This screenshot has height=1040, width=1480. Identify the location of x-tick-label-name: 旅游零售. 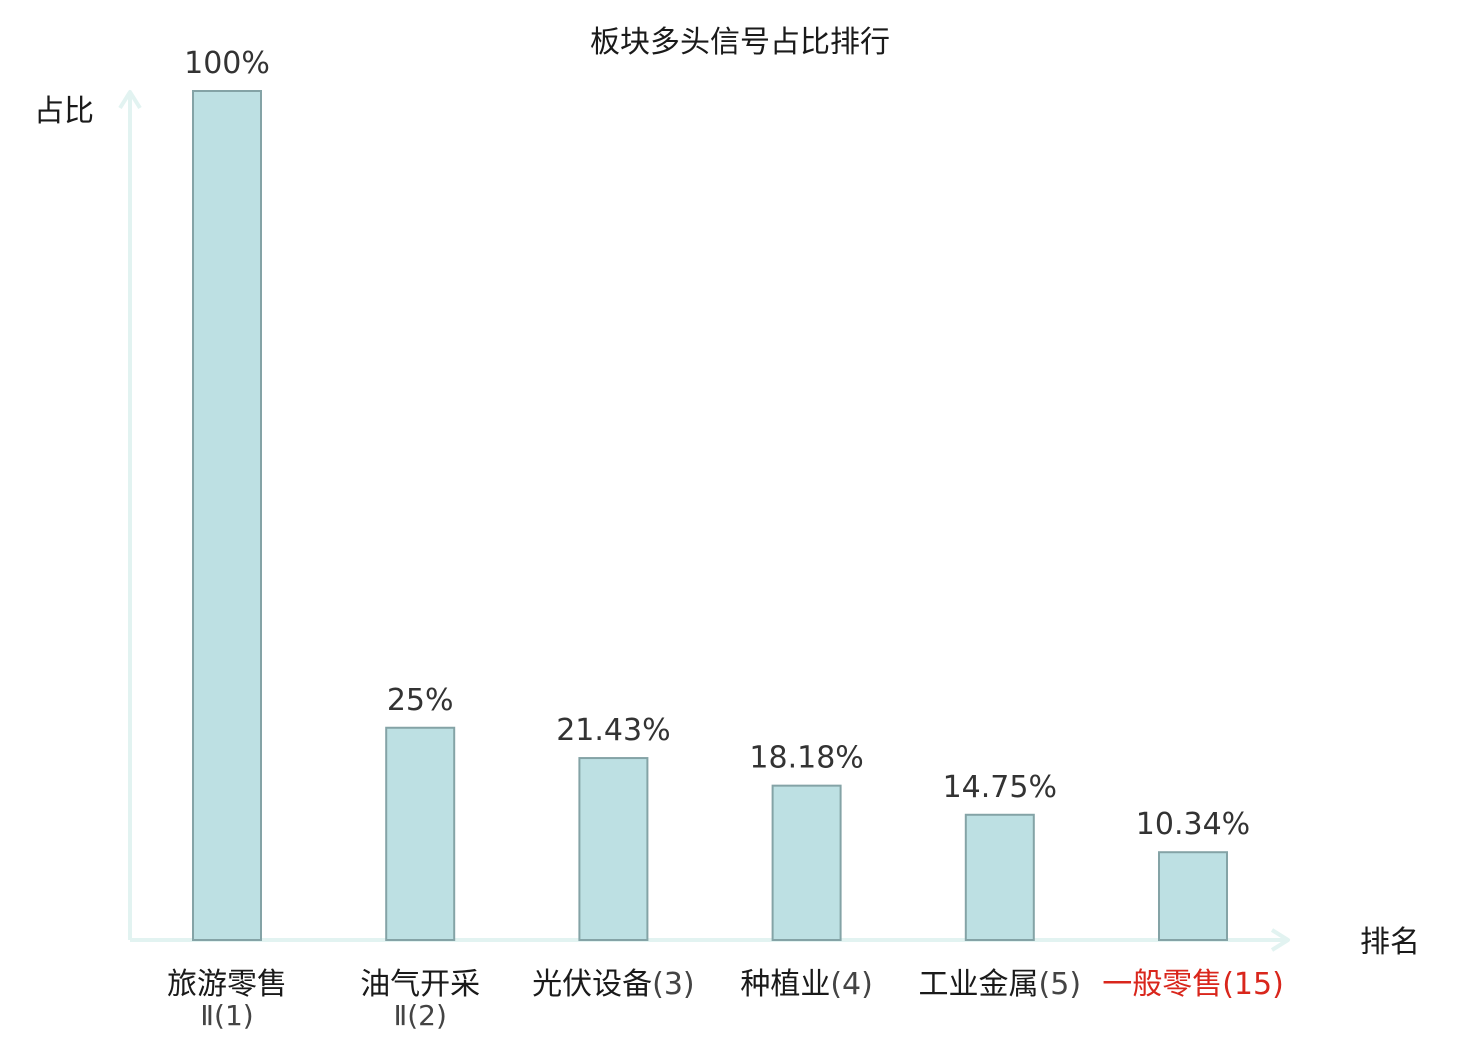
(227, 984).